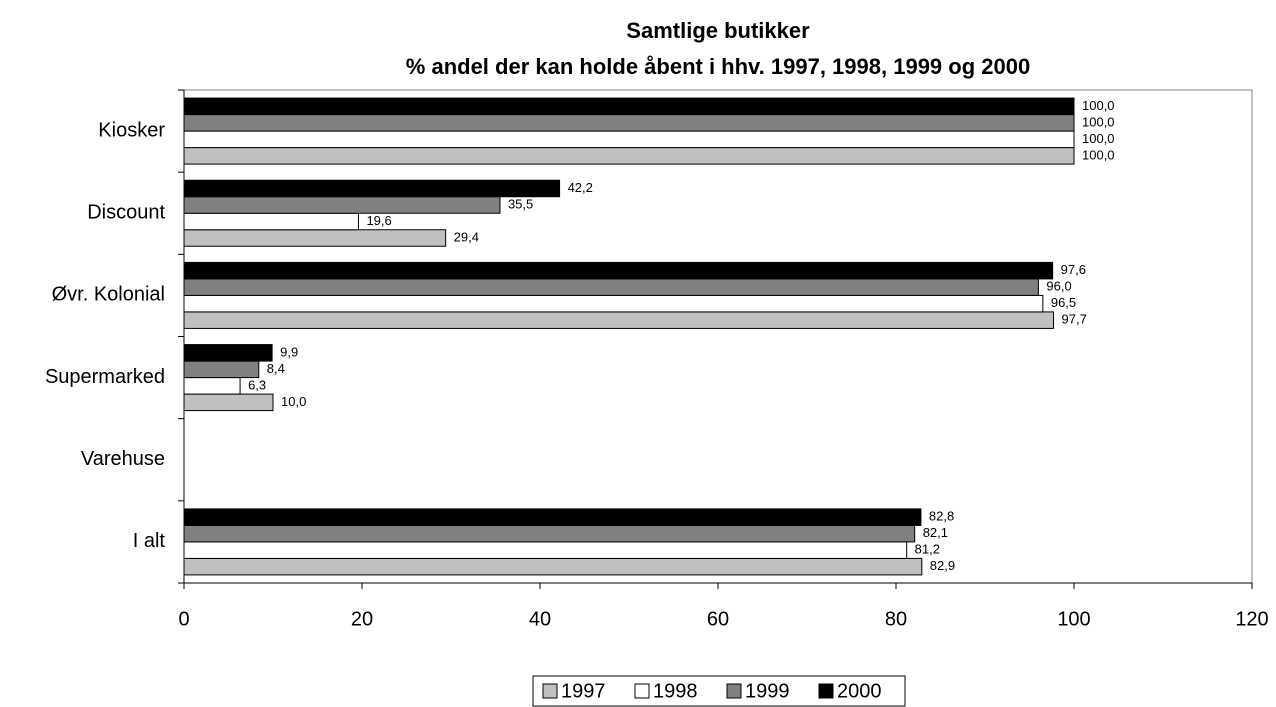 The image size is (1276, 707). I want to click on value-label: 35,5, so click(520, 203).